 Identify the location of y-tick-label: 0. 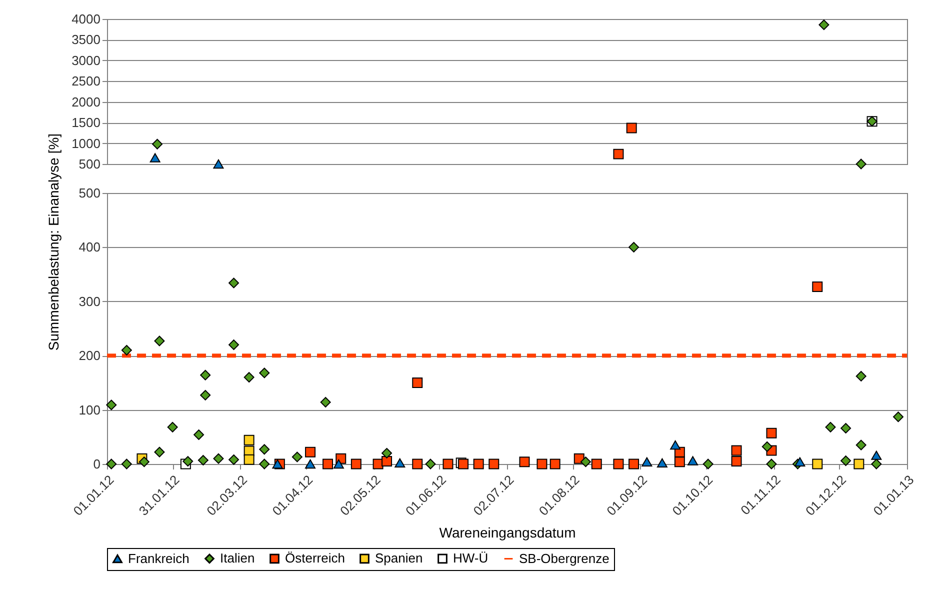
(96, 464).